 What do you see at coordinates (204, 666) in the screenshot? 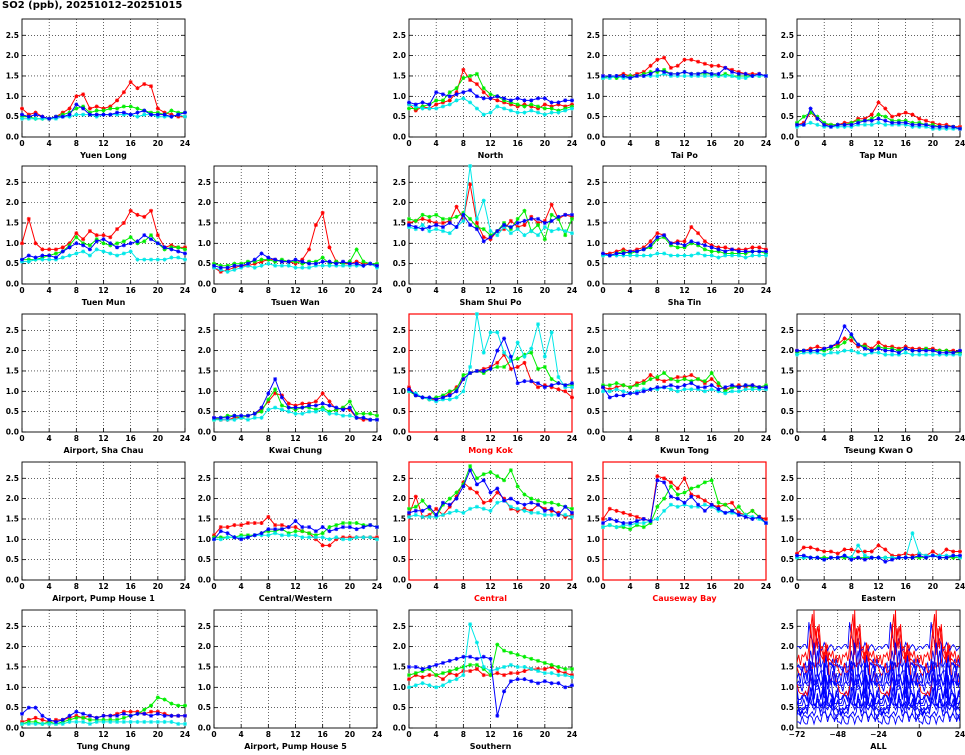
I see `y-tick-label: 1.5` at bounding box center [204, 666].